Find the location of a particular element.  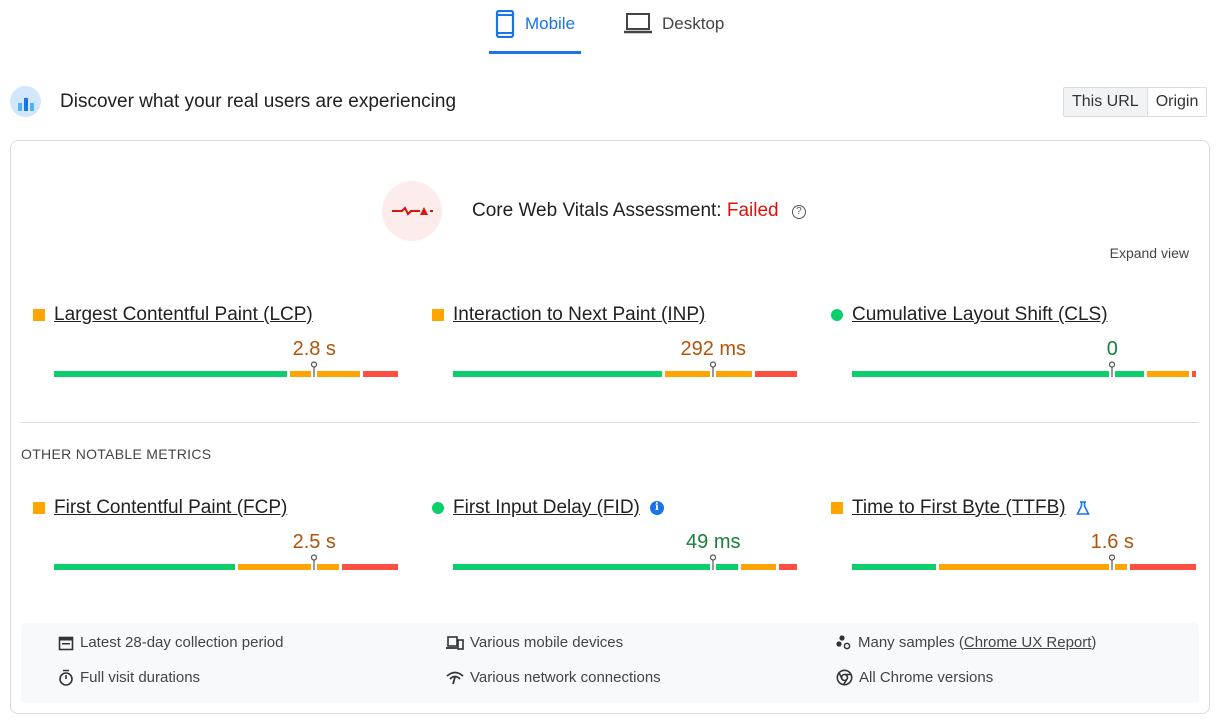

footer-devices-text: Various mobile devices is located at coordinates (547, 642).